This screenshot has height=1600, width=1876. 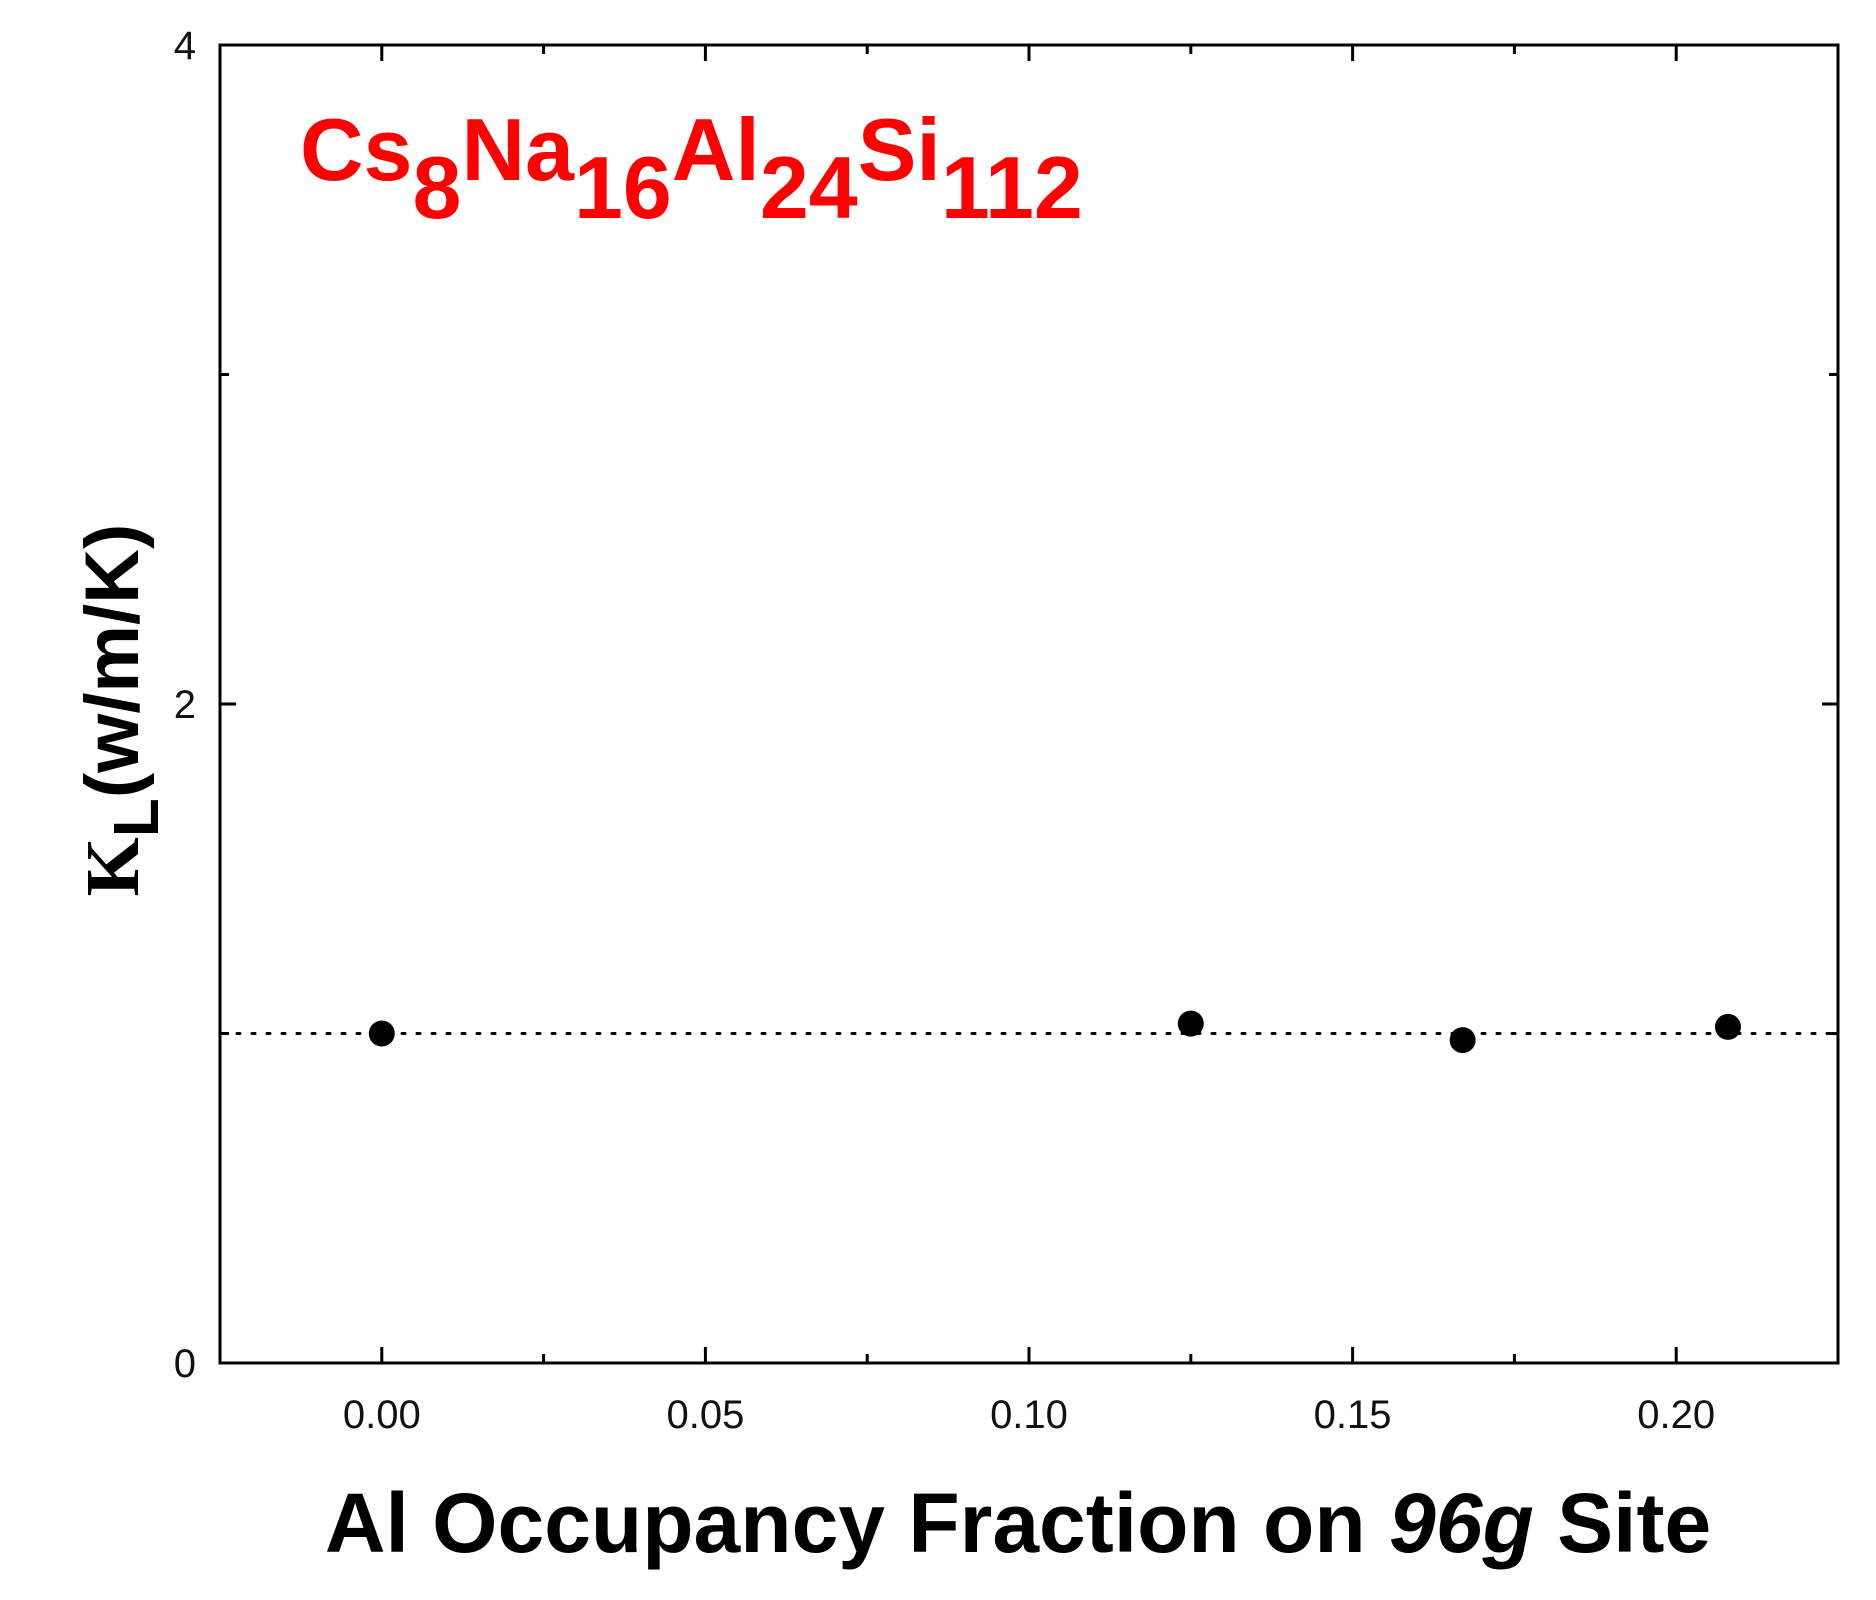 What do you see at coordinates (356, 149) in the screenshot?
I see `formula-element: Cs` at bounding box center [356, 149].